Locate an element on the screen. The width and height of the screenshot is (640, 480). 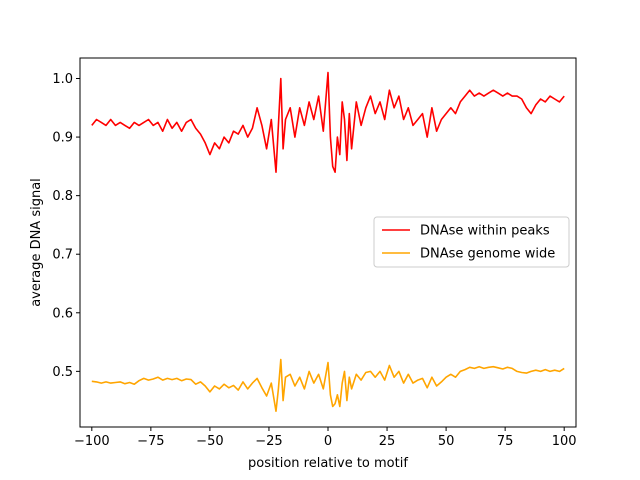
x-axis-label: position relative to motif is located at coordinates (328, 463).